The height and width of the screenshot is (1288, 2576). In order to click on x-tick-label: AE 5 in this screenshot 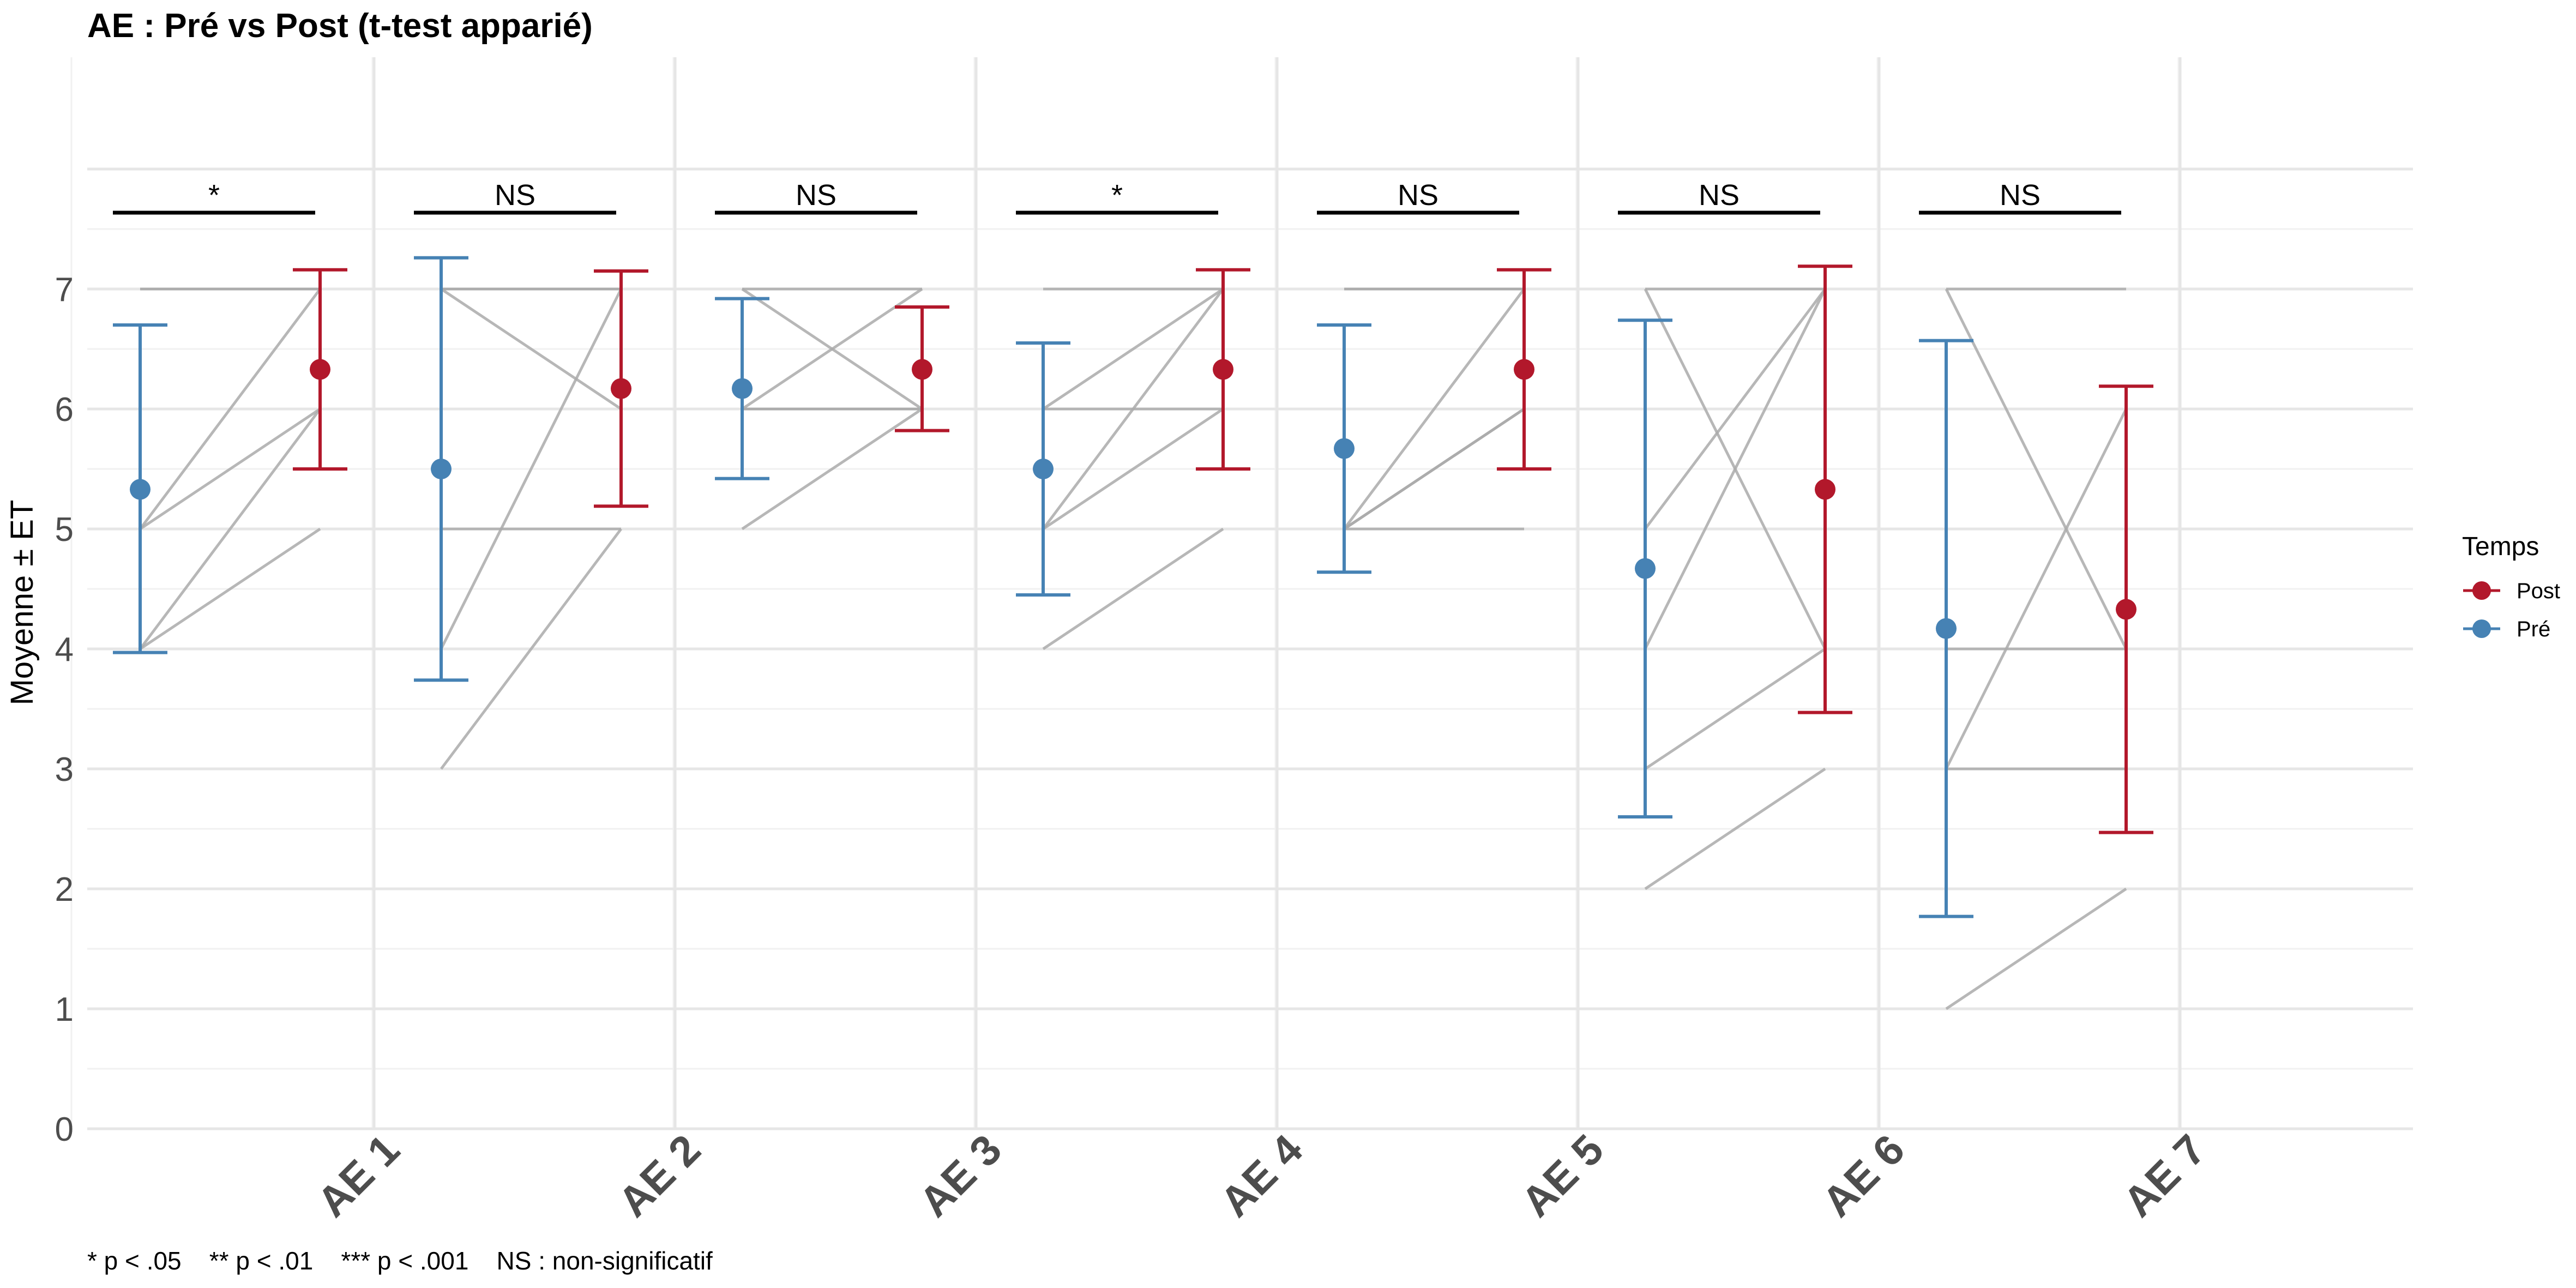, I will do `click(1562, 1175)`.